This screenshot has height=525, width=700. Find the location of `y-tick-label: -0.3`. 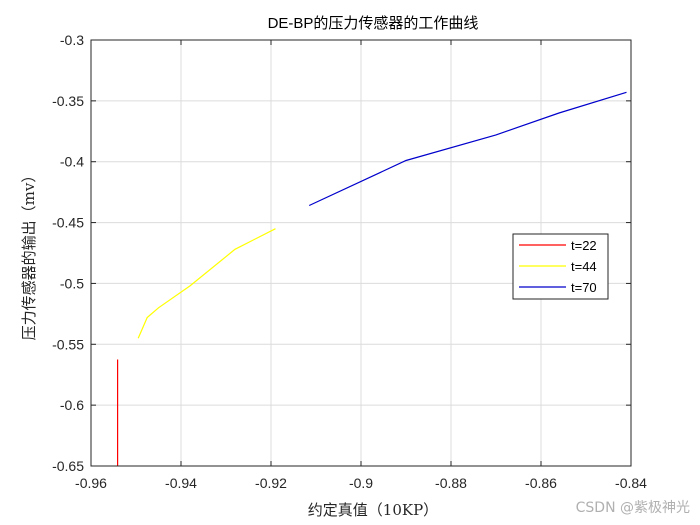

y-tick-label: -0.3 is located at coordinates (72, 40).